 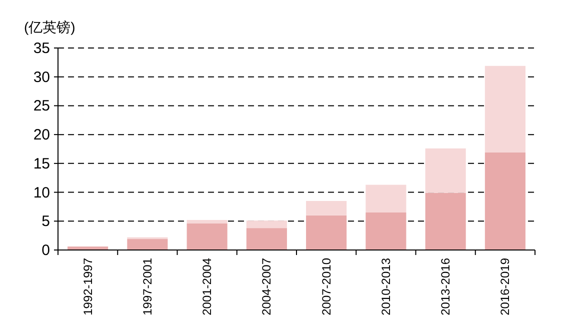 What do you see at coordinates (326, 287) in the screenshot?
I see `x-tick-label: 2007-2010` at bounding box center [326, 287].